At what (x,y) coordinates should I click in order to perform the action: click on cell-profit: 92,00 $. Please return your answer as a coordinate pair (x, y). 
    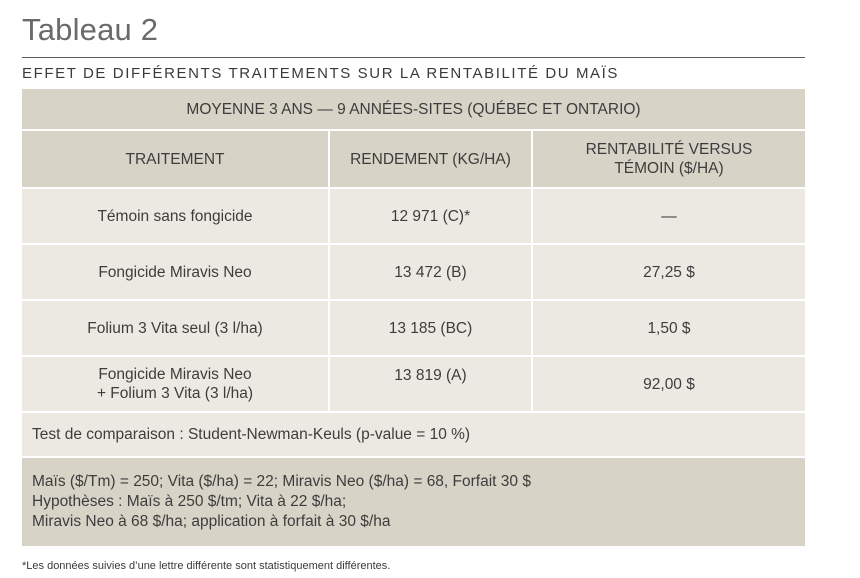
    Looking at the image, I should click on (669, 384).